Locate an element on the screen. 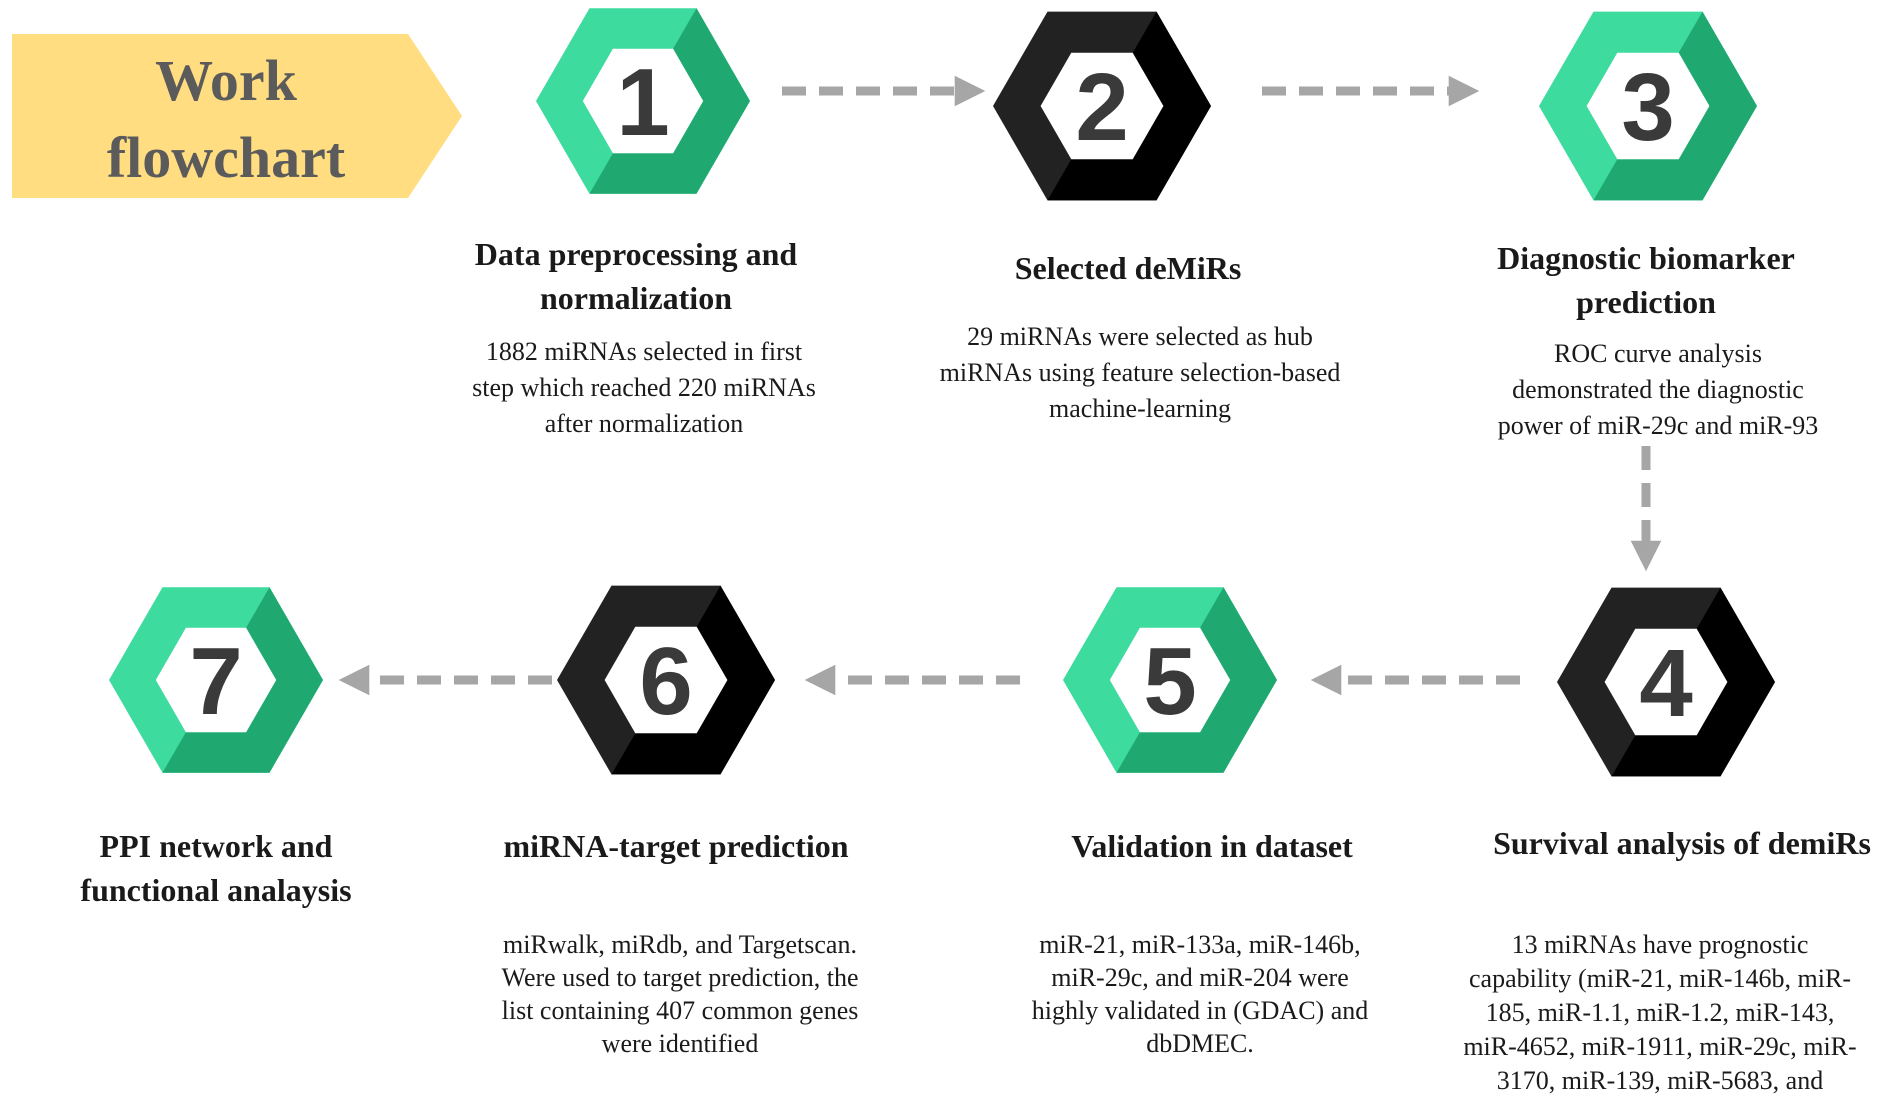 The image size is (1894, 1104). step-4-desc-line-5: 3170, miR-139, miR-5683, and is located at coordinates (1660, 1080).